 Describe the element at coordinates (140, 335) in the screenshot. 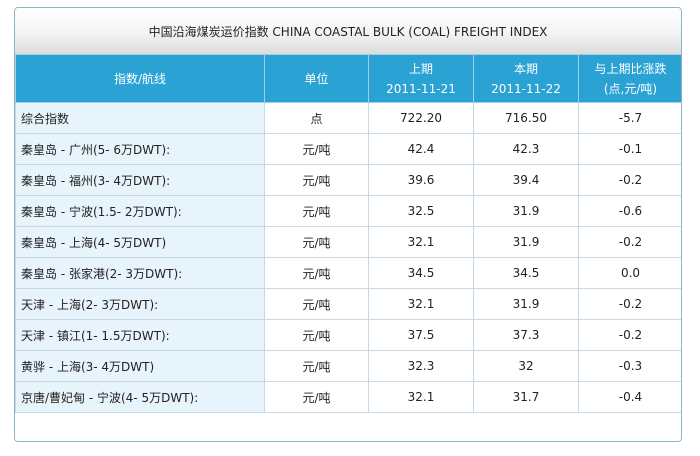

I see `route-name: 天津 - 镇江(1- 1.5万DWT):` at that location.